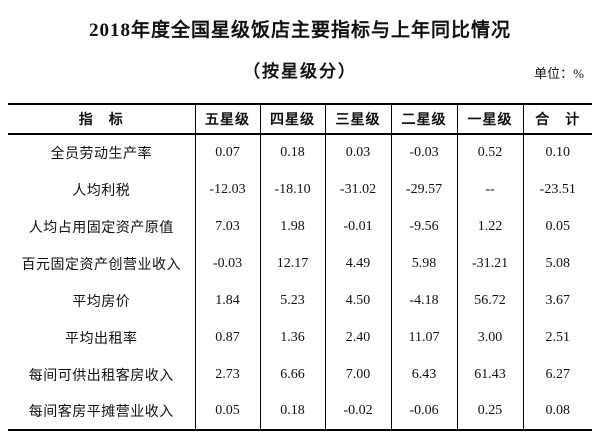 The height and width of the screenshot is (440, 600). Describe the element at coordinates (299, 30) in the screenshot. I see `page-title: 2018年度全国星级饭店主要指标与上年同比情况` at that location.